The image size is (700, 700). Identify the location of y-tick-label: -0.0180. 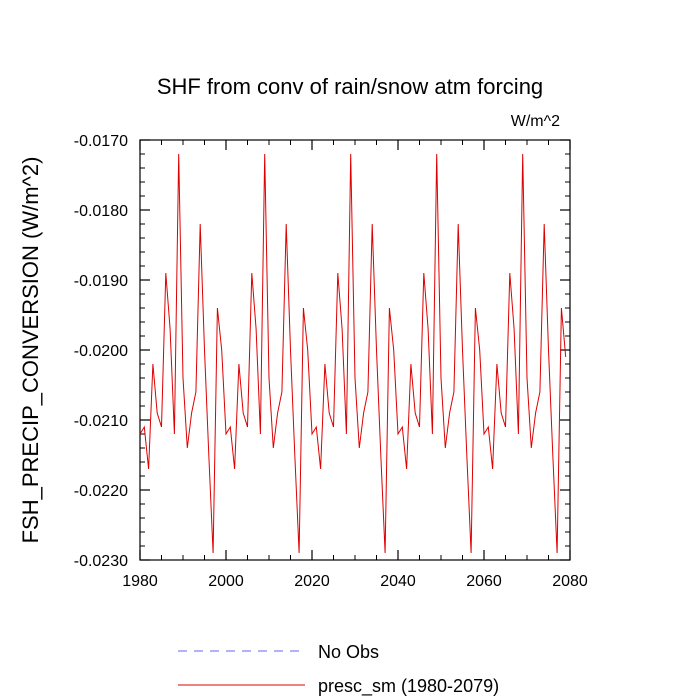
(101, 211).